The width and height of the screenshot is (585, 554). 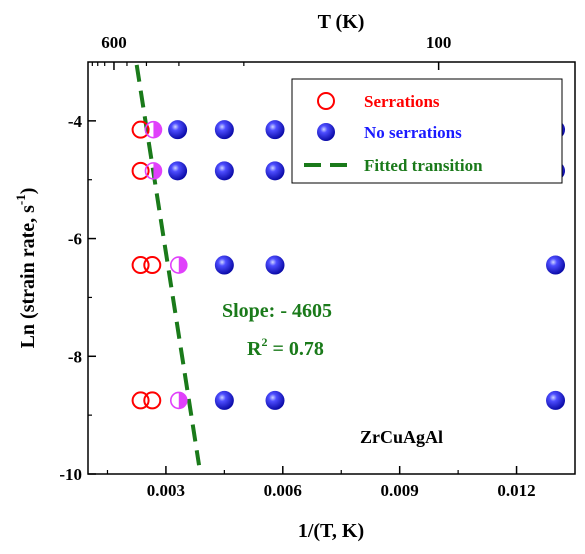 What do you see at coordinates (402, 101) in the screenshot?
I see `legend-label-serrations: Serrations` at bounding box center [402, 101].